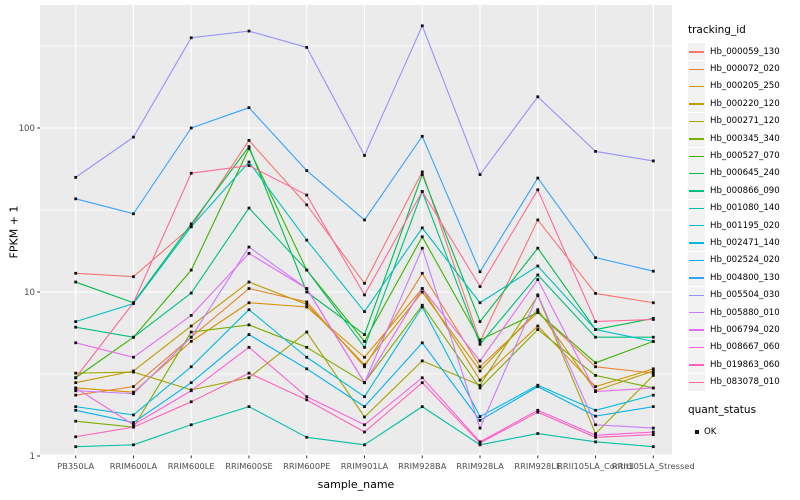  Describe the element at coordinates (248, 466) in the screenshot. I see `x-tick-label: RRIM600SE` at that location.